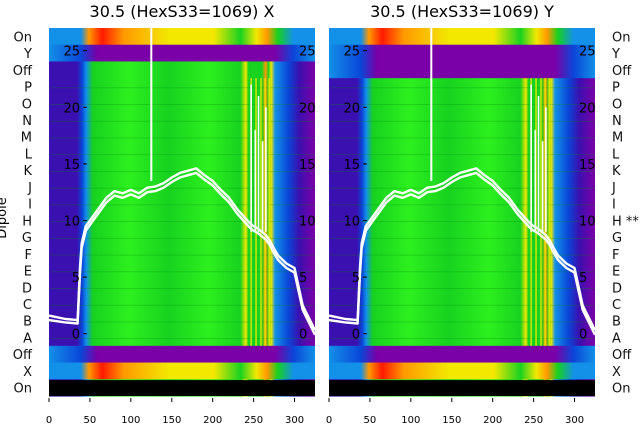 Image resolution: width=640 pixels, height=440 pixels. I want to click on x-tick-label: 250, so click(533, 420).